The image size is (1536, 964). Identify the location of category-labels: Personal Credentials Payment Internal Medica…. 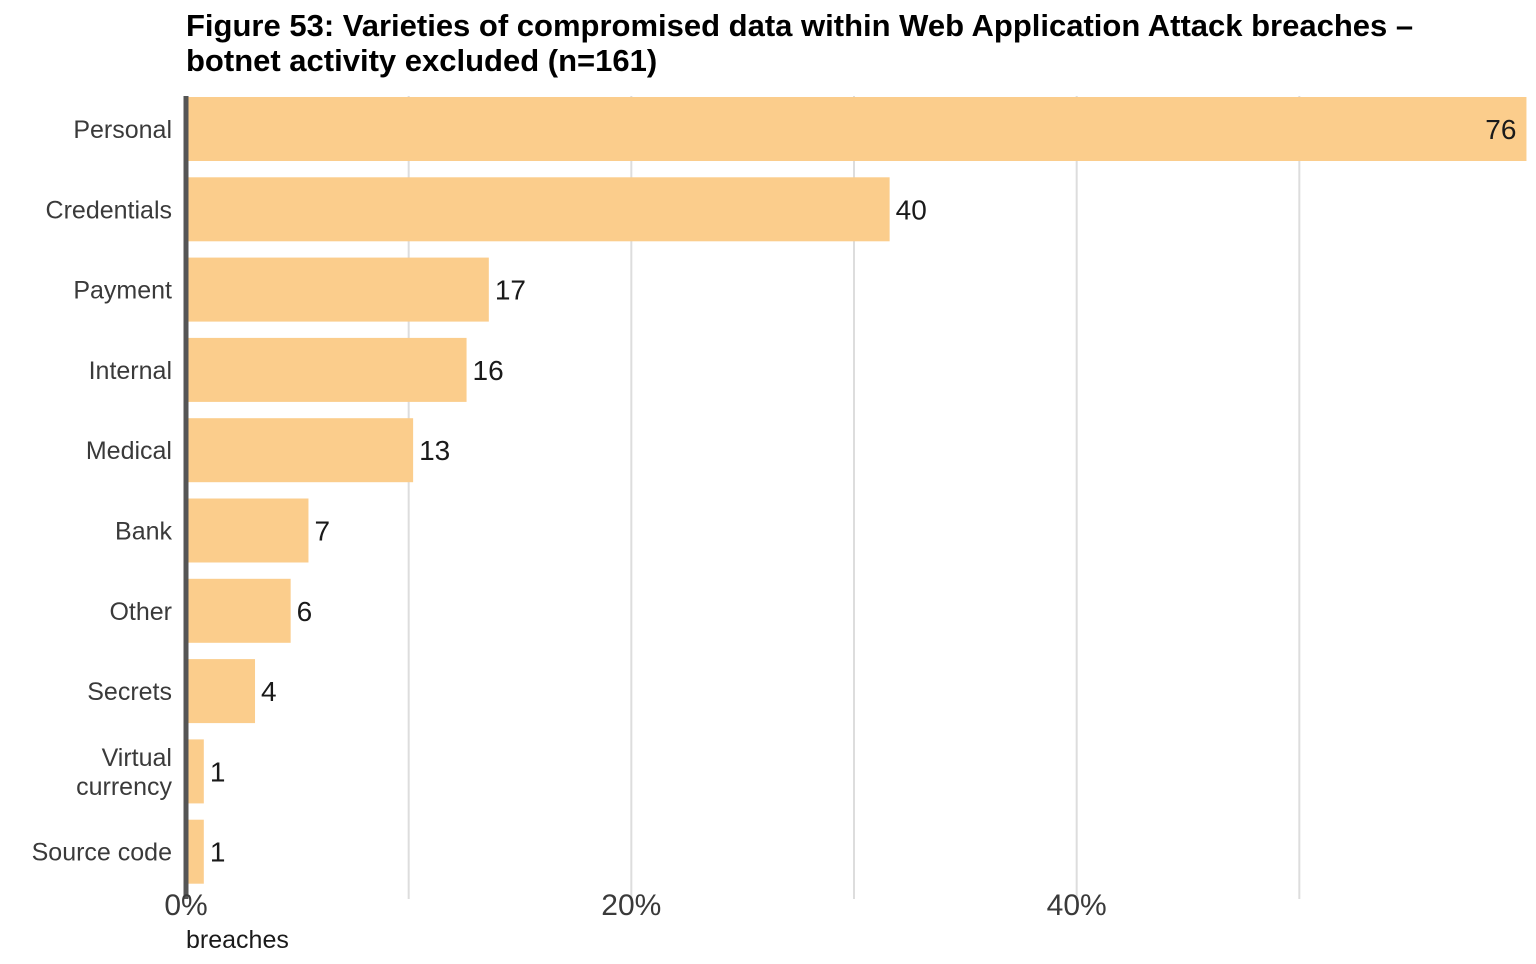
(102, 491).